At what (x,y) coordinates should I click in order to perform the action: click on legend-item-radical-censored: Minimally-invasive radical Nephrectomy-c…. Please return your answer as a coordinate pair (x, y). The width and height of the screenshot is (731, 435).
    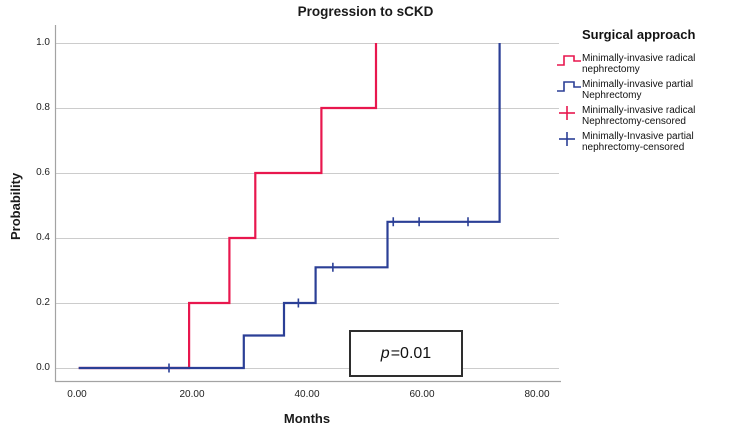
    Looking at the image, I should click on (643, 115).